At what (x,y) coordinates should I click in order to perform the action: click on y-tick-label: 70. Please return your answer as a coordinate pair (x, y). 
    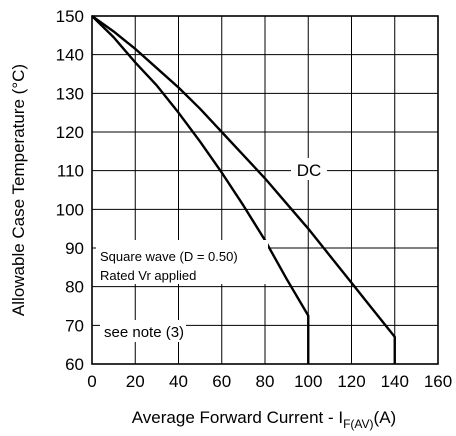
    Looking at the image, I should click on (74, 325).